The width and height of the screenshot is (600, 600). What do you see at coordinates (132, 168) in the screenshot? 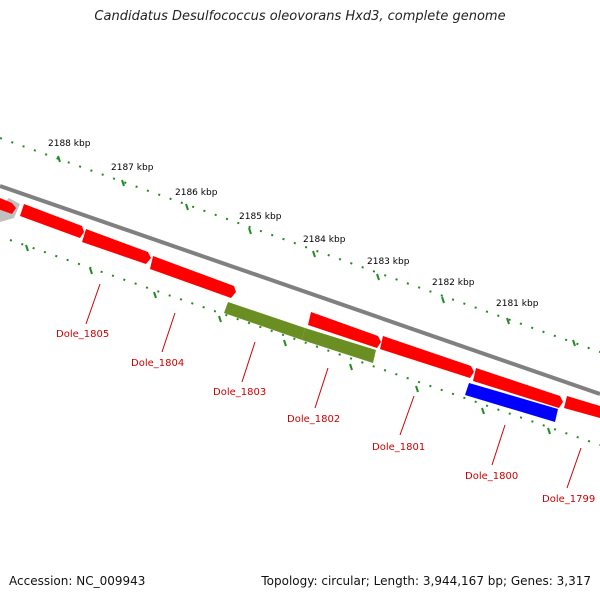
I see `ruler-label: 2187 kbp` at bounding box center [132, 168].